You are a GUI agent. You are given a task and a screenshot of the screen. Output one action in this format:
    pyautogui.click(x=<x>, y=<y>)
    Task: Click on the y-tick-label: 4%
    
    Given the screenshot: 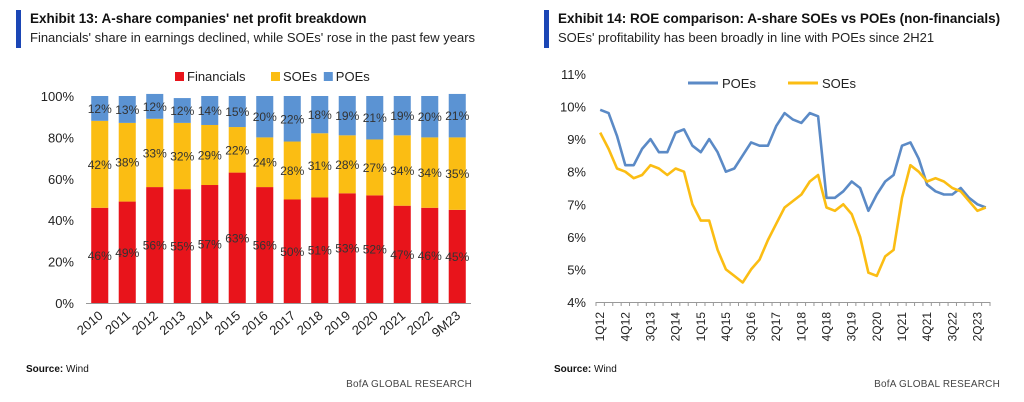 What is the action you would take?
    pyautogui.click(x=576, y=302)
    